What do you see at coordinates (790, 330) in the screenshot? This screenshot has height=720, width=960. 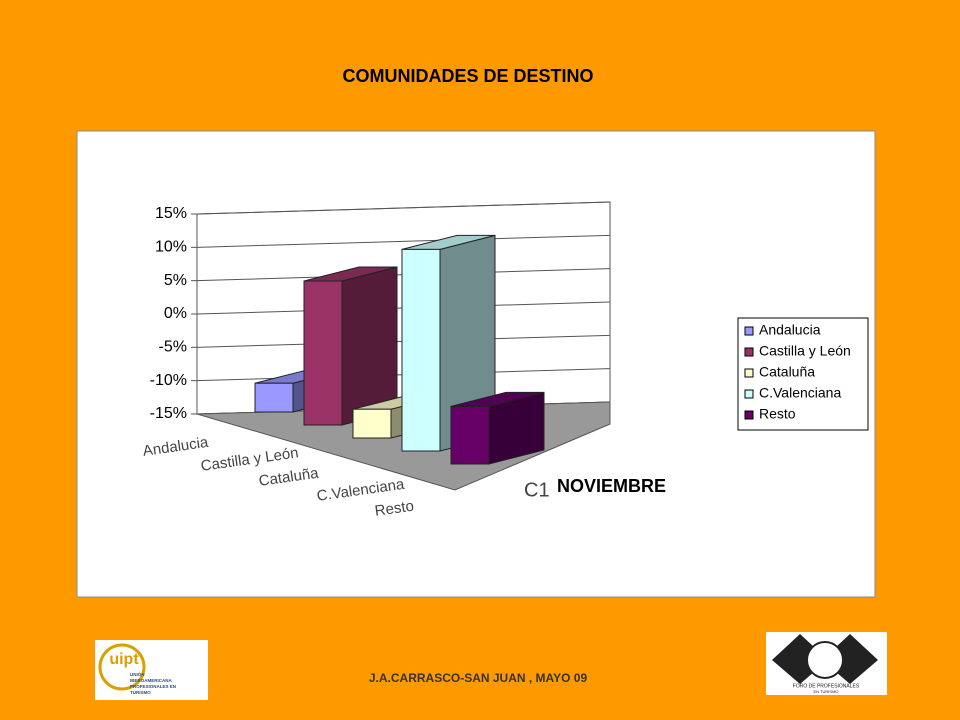 I see `legend-label: Andalucia` at bounding box center [790, 330].